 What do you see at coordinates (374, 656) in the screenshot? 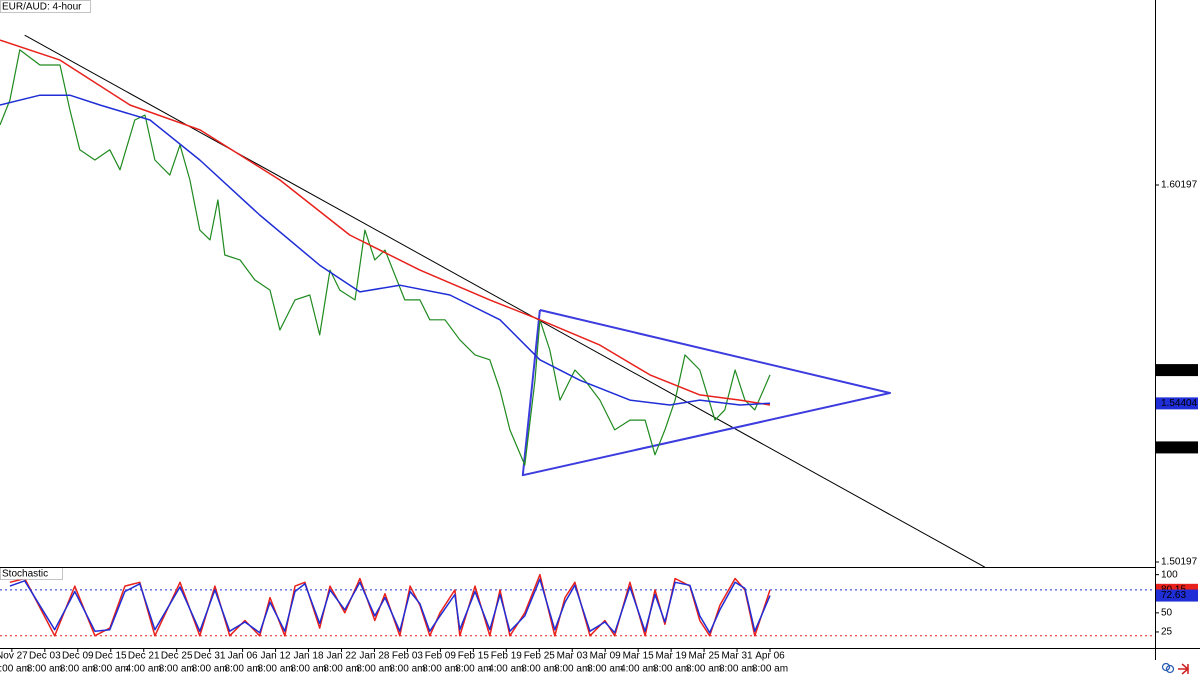
I see `x-tick-label: Jan 28` at bounding box center [374, 656].